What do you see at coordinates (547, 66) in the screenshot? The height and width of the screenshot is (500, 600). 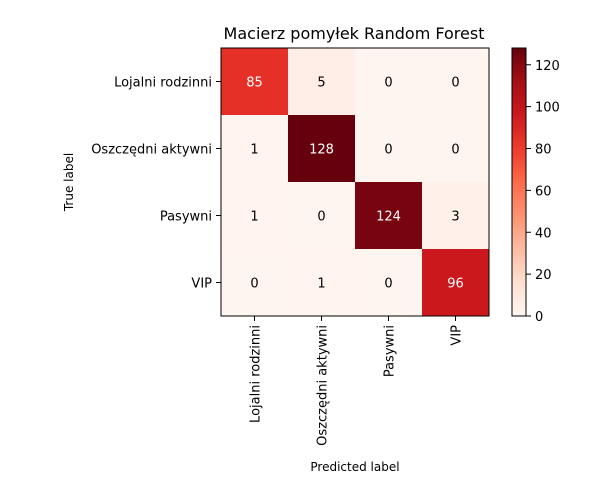 I see `colorbar-tick-label: 120` at bounding box center [547, 66].